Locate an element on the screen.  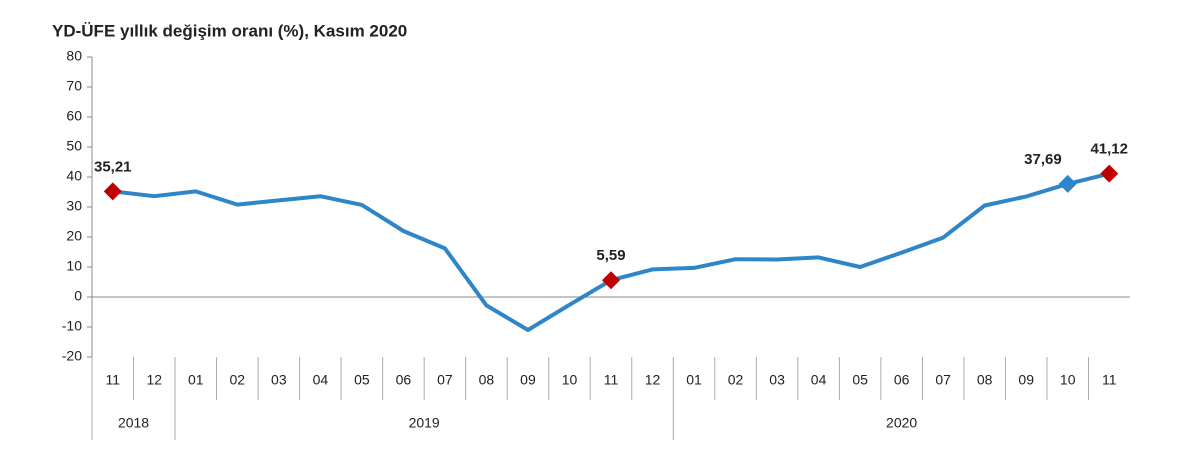
y-tick-label: 0 is located at coordinates (78, 296).